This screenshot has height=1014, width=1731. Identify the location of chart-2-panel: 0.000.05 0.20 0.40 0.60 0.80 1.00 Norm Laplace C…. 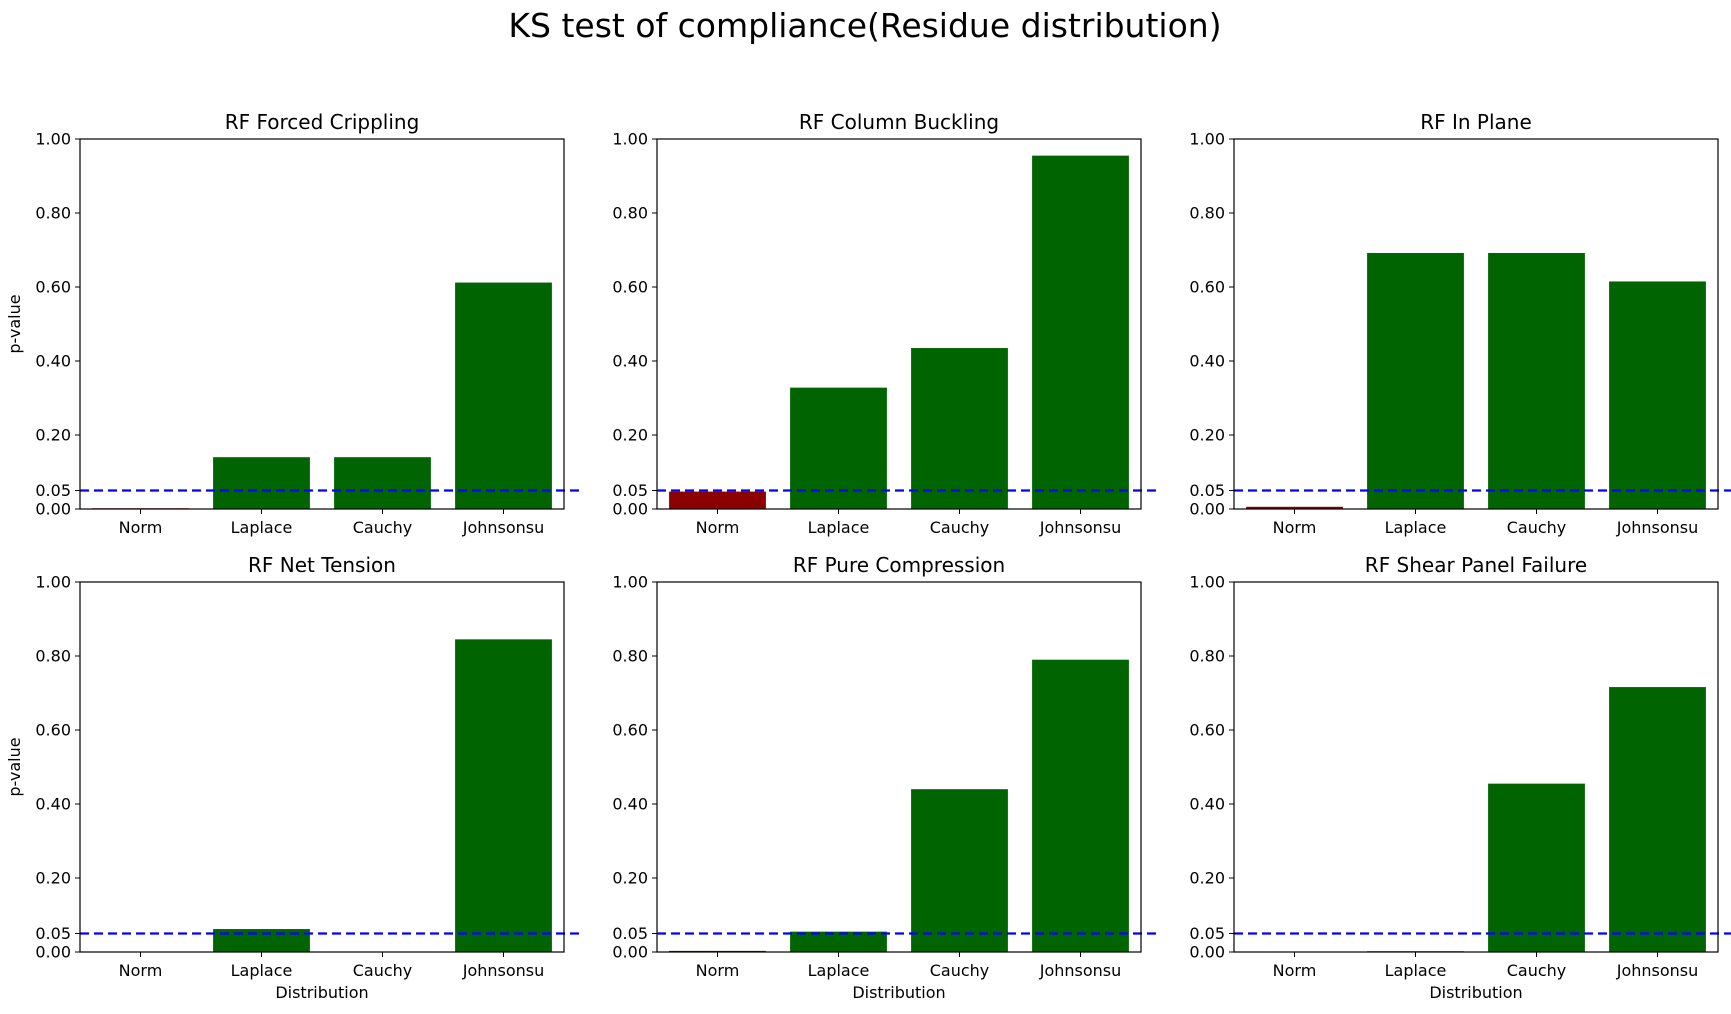
(886, 323).